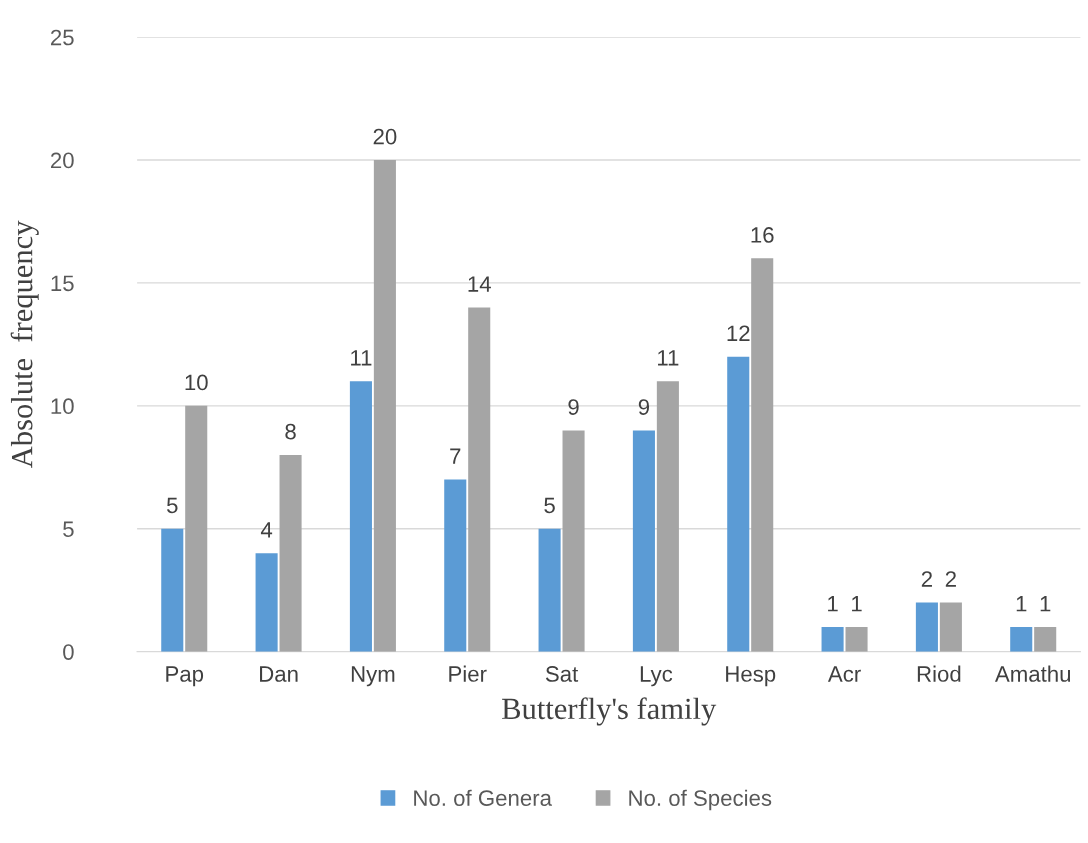 Image resolution: width=1088 pixels, height=843 pixels. Describe the element at coordinates (455, 456) in the screenshot. I see `data-label: 7` at that location.